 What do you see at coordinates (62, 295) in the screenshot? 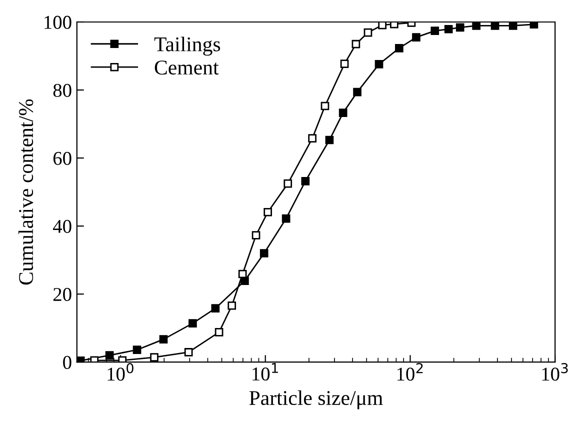
I see `y-tick-label: 20` at bounding box center [62, 295].